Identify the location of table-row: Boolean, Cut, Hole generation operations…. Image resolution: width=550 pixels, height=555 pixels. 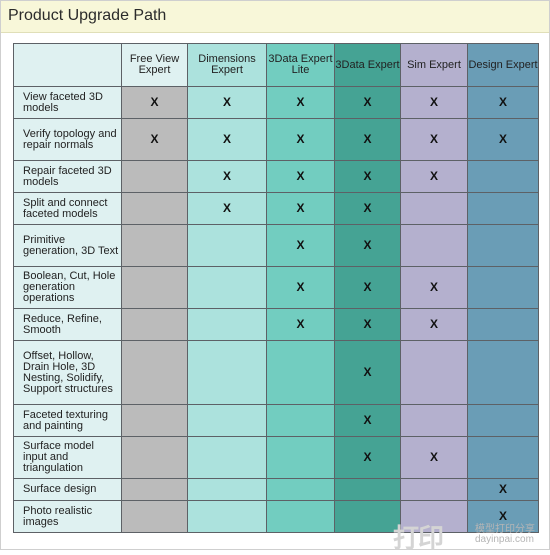
(276, 287).